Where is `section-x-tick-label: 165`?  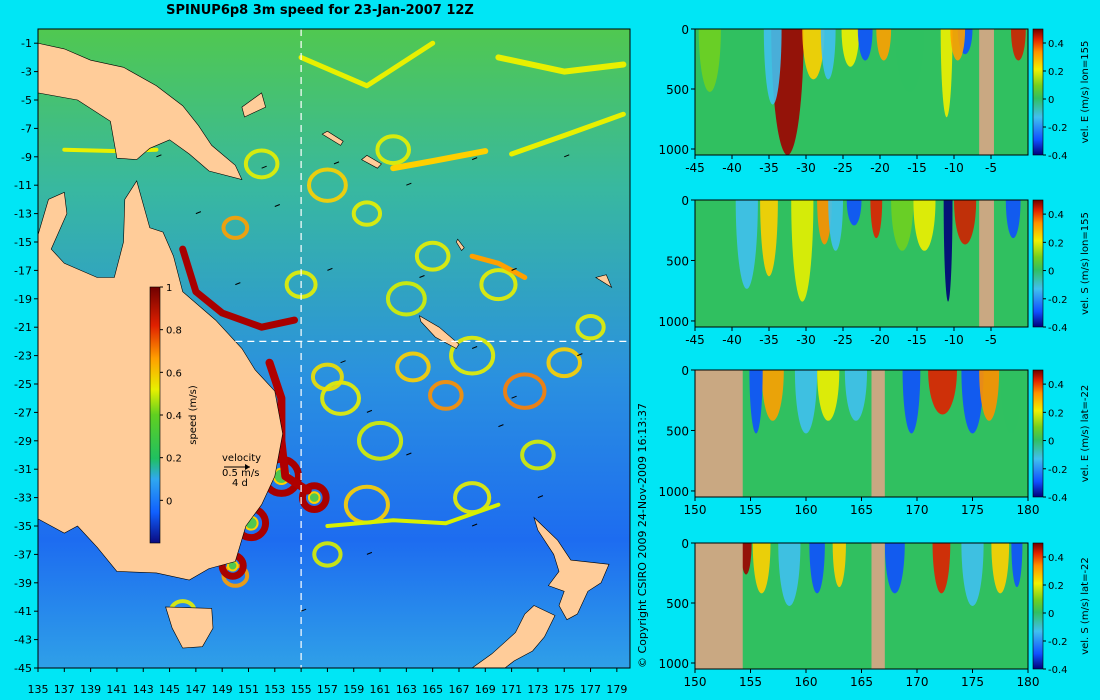 section-x-tick-label: 165 is located at coordinates (861, 510).